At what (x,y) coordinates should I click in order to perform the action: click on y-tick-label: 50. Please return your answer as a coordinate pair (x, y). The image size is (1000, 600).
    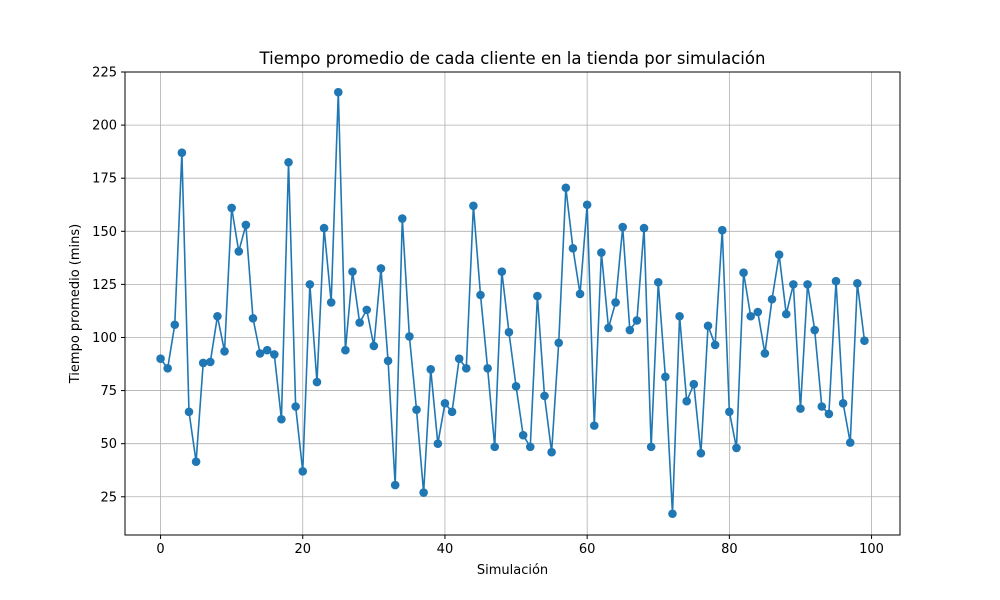
    Looking at the image, I should click on (108, 444).